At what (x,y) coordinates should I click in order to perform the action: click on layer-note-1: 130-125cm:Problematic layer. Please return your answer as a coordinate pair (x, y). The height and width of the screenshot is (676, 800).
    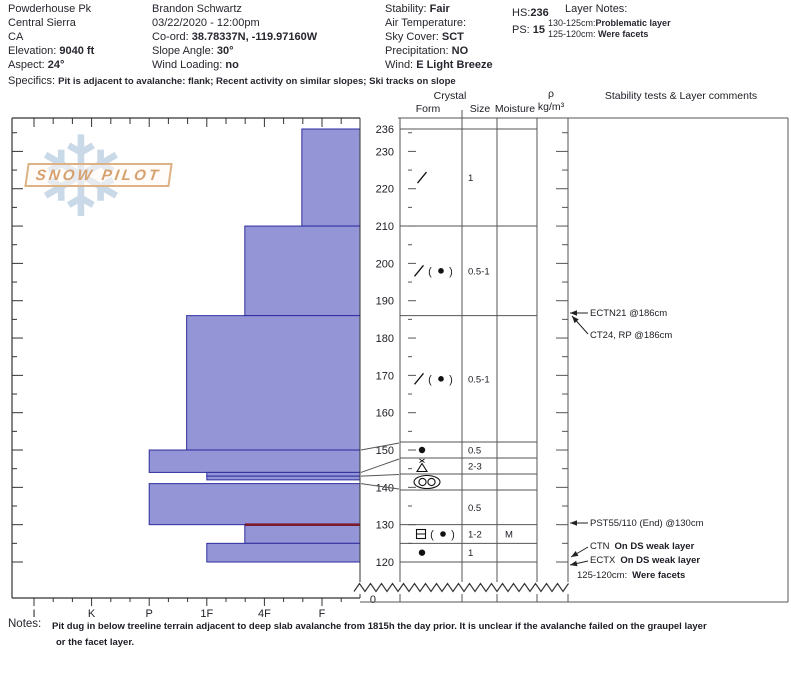
    Looking at the image, I should click on (609, 23).